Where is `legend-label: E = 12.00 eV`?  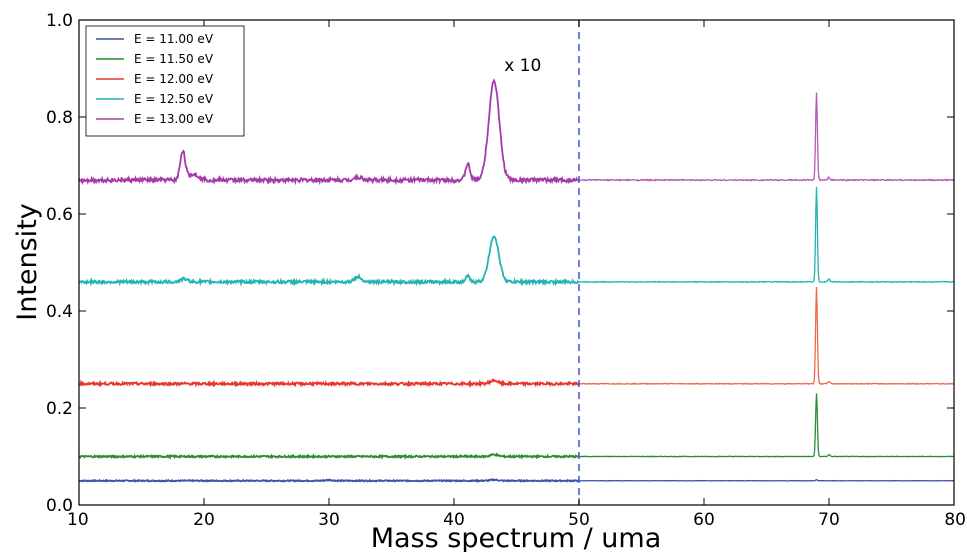
legend-label: E = 12.00 eV is located at coordinates (174, 79).